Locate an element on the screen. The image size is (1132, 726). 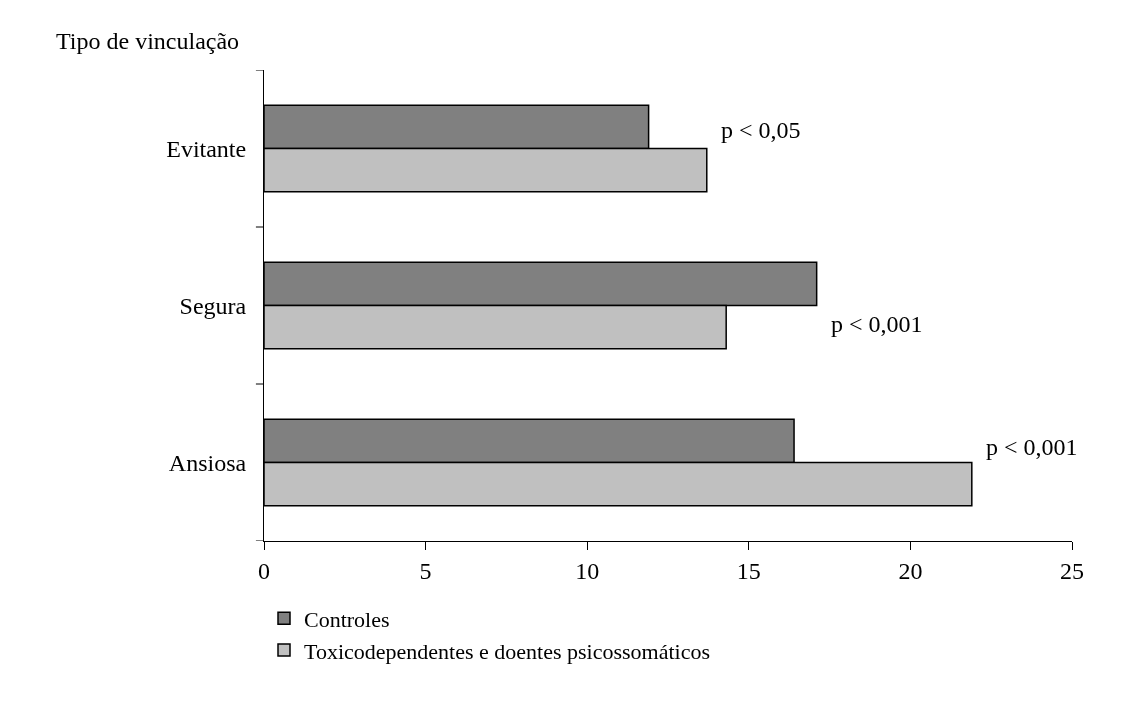
legend-label: Controles is located at coordinates (347, 619).